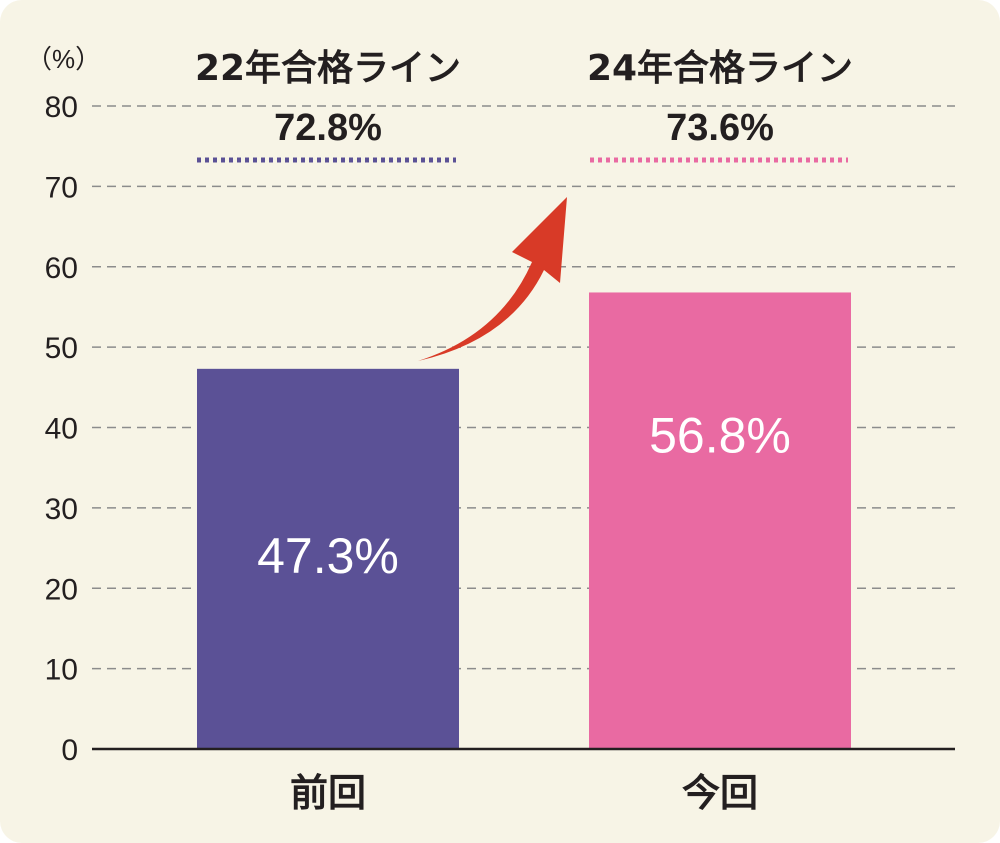  What do you see at coordinates (328, 128) in the screenshot?
I see `pass-line-value-1: 72.8%` at bounding box center [328, 128].